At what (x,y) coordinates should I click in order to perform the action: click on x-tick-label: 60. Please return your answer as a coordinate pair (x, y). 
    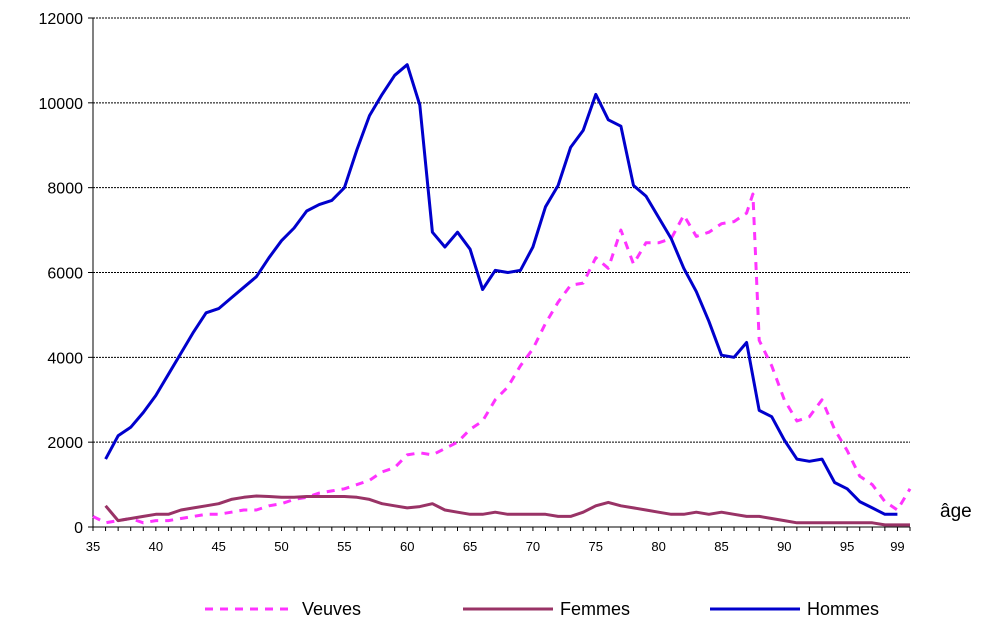
    Looking at the image, I should click on (407, 546).